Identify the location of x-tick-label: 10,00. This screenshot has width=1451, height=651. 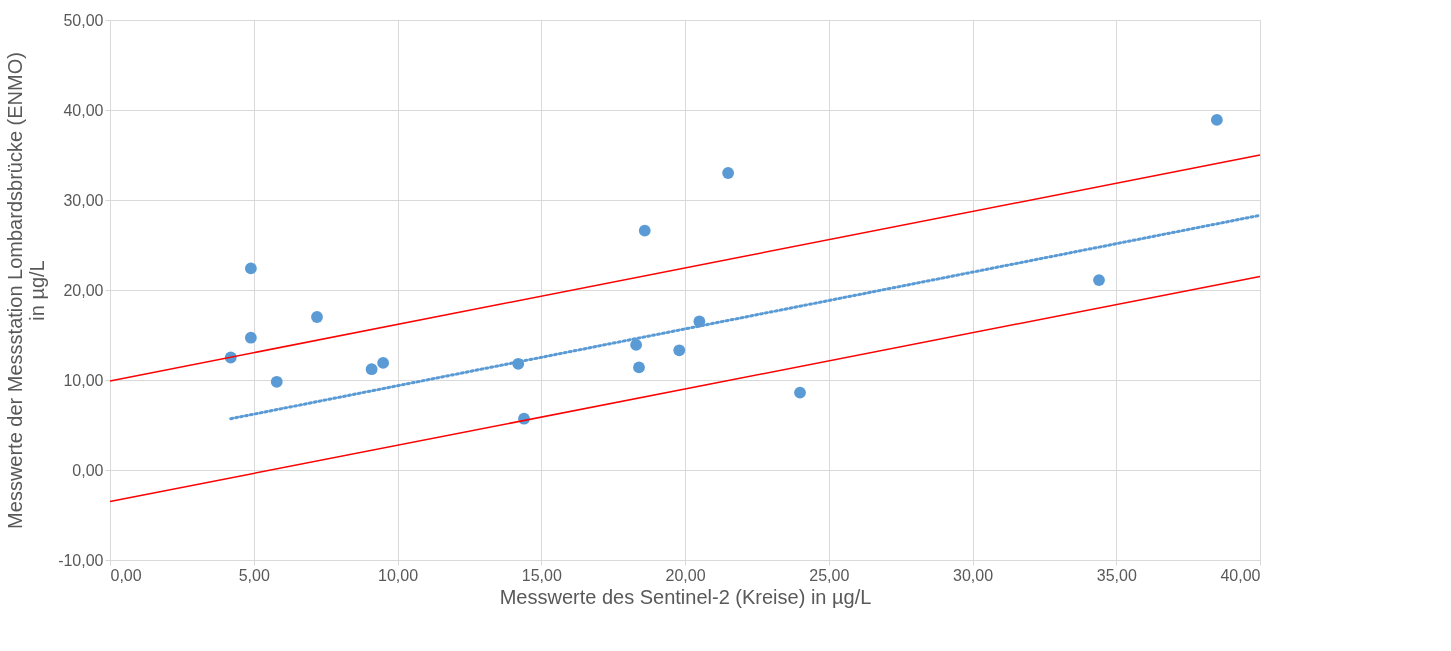
(398, 575).